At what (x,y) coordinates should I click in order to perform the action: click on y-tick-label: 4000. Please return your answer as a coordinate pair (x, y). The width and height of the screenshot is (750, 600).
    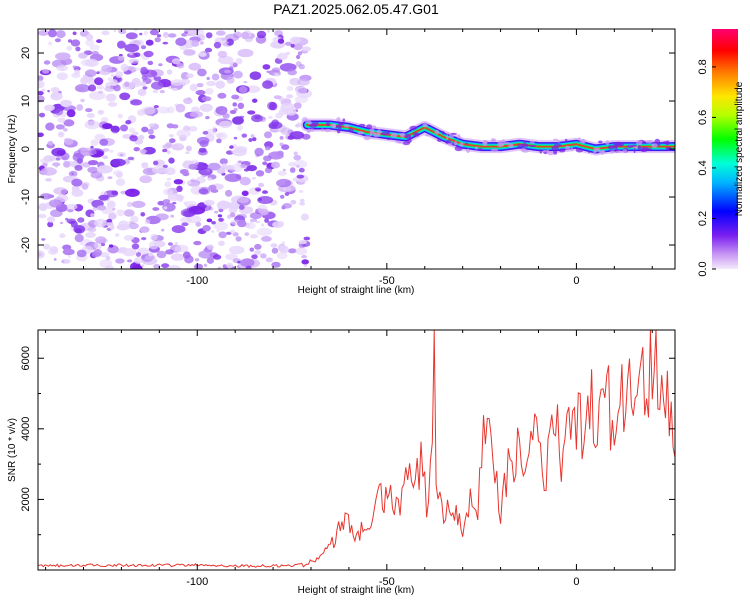
    Looking at the image, I should click on (26, 429).